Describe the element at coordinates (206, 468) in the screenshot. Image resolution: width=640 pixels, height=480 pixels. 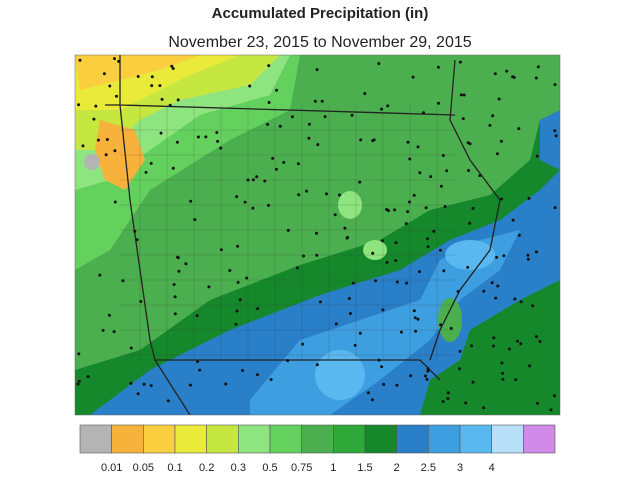
I see `legend-label: 0.2` at that location.